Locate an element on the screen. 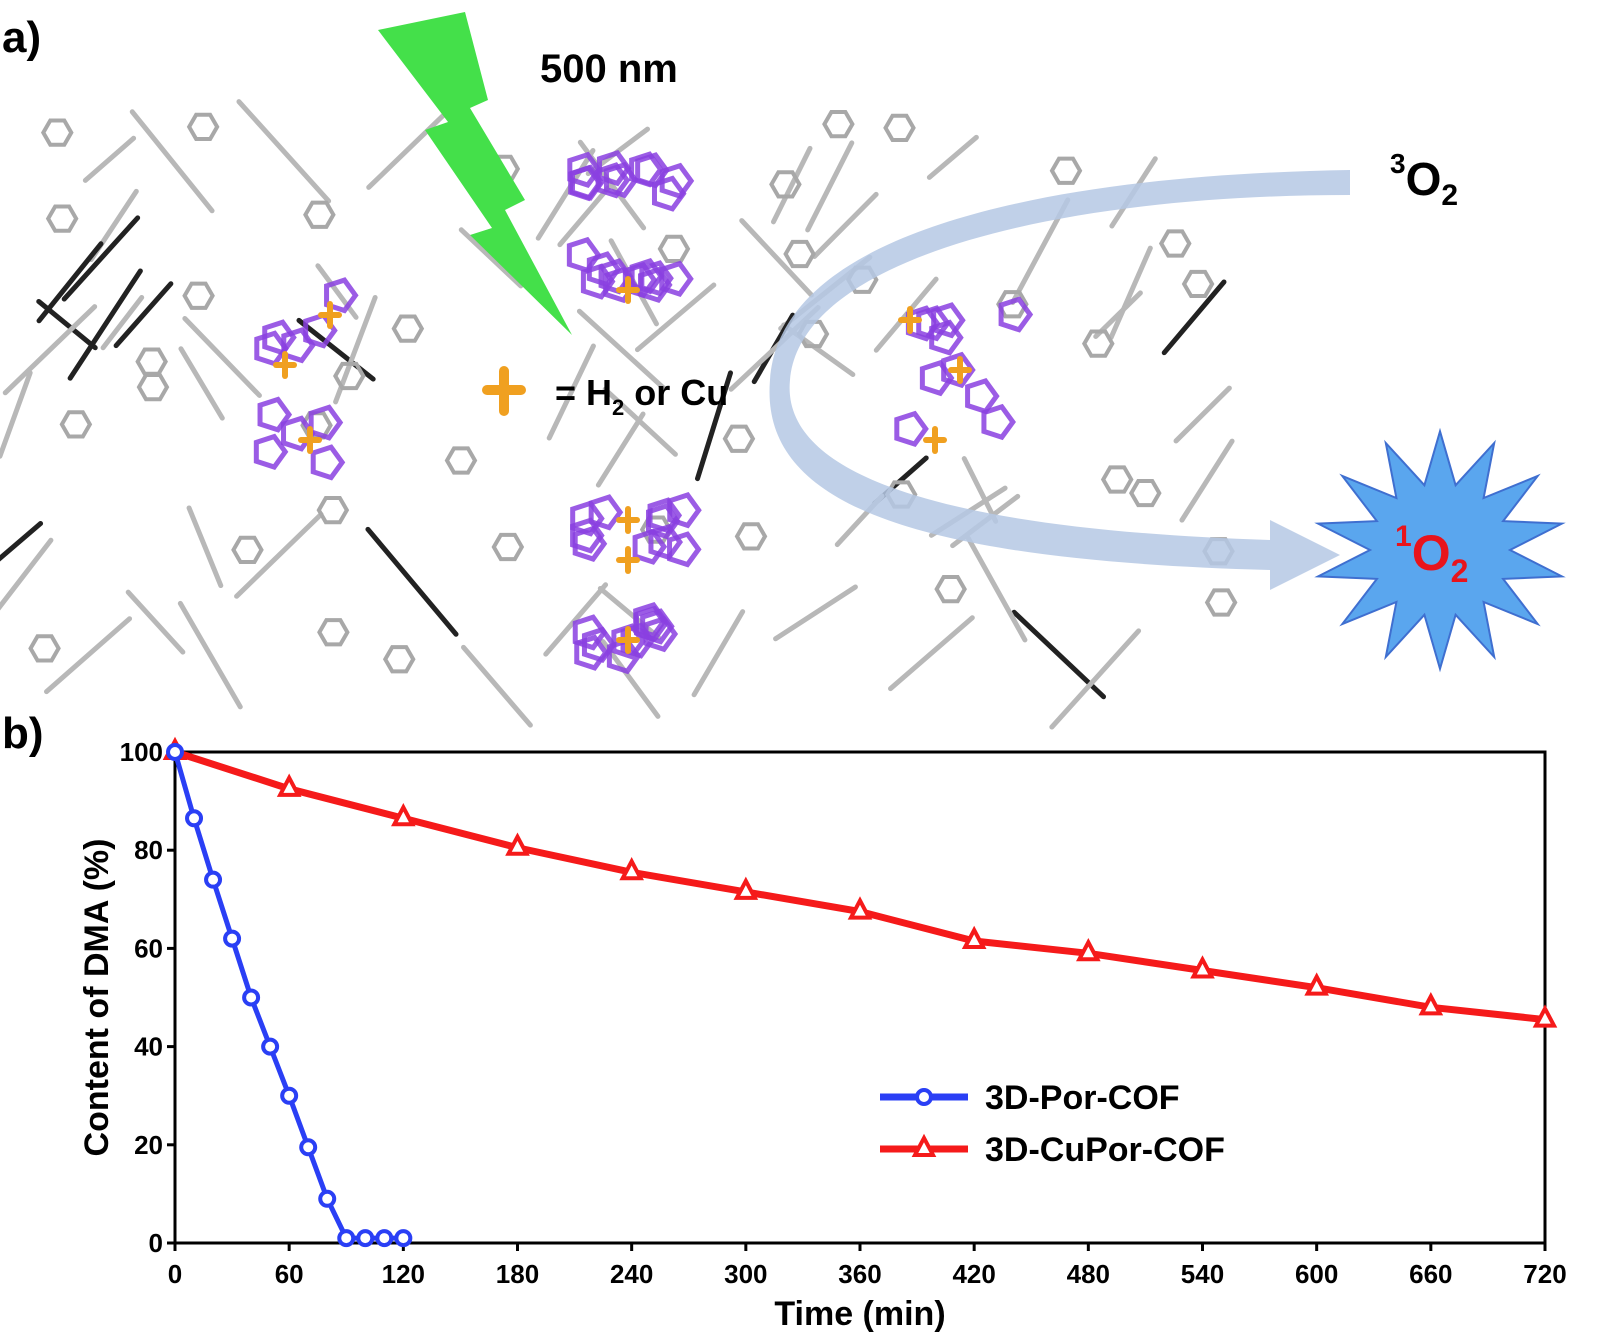 The height and width of the screenshot is (1339, 1597). x-tick-label: 720 is located at coordinates (1544, 1274).